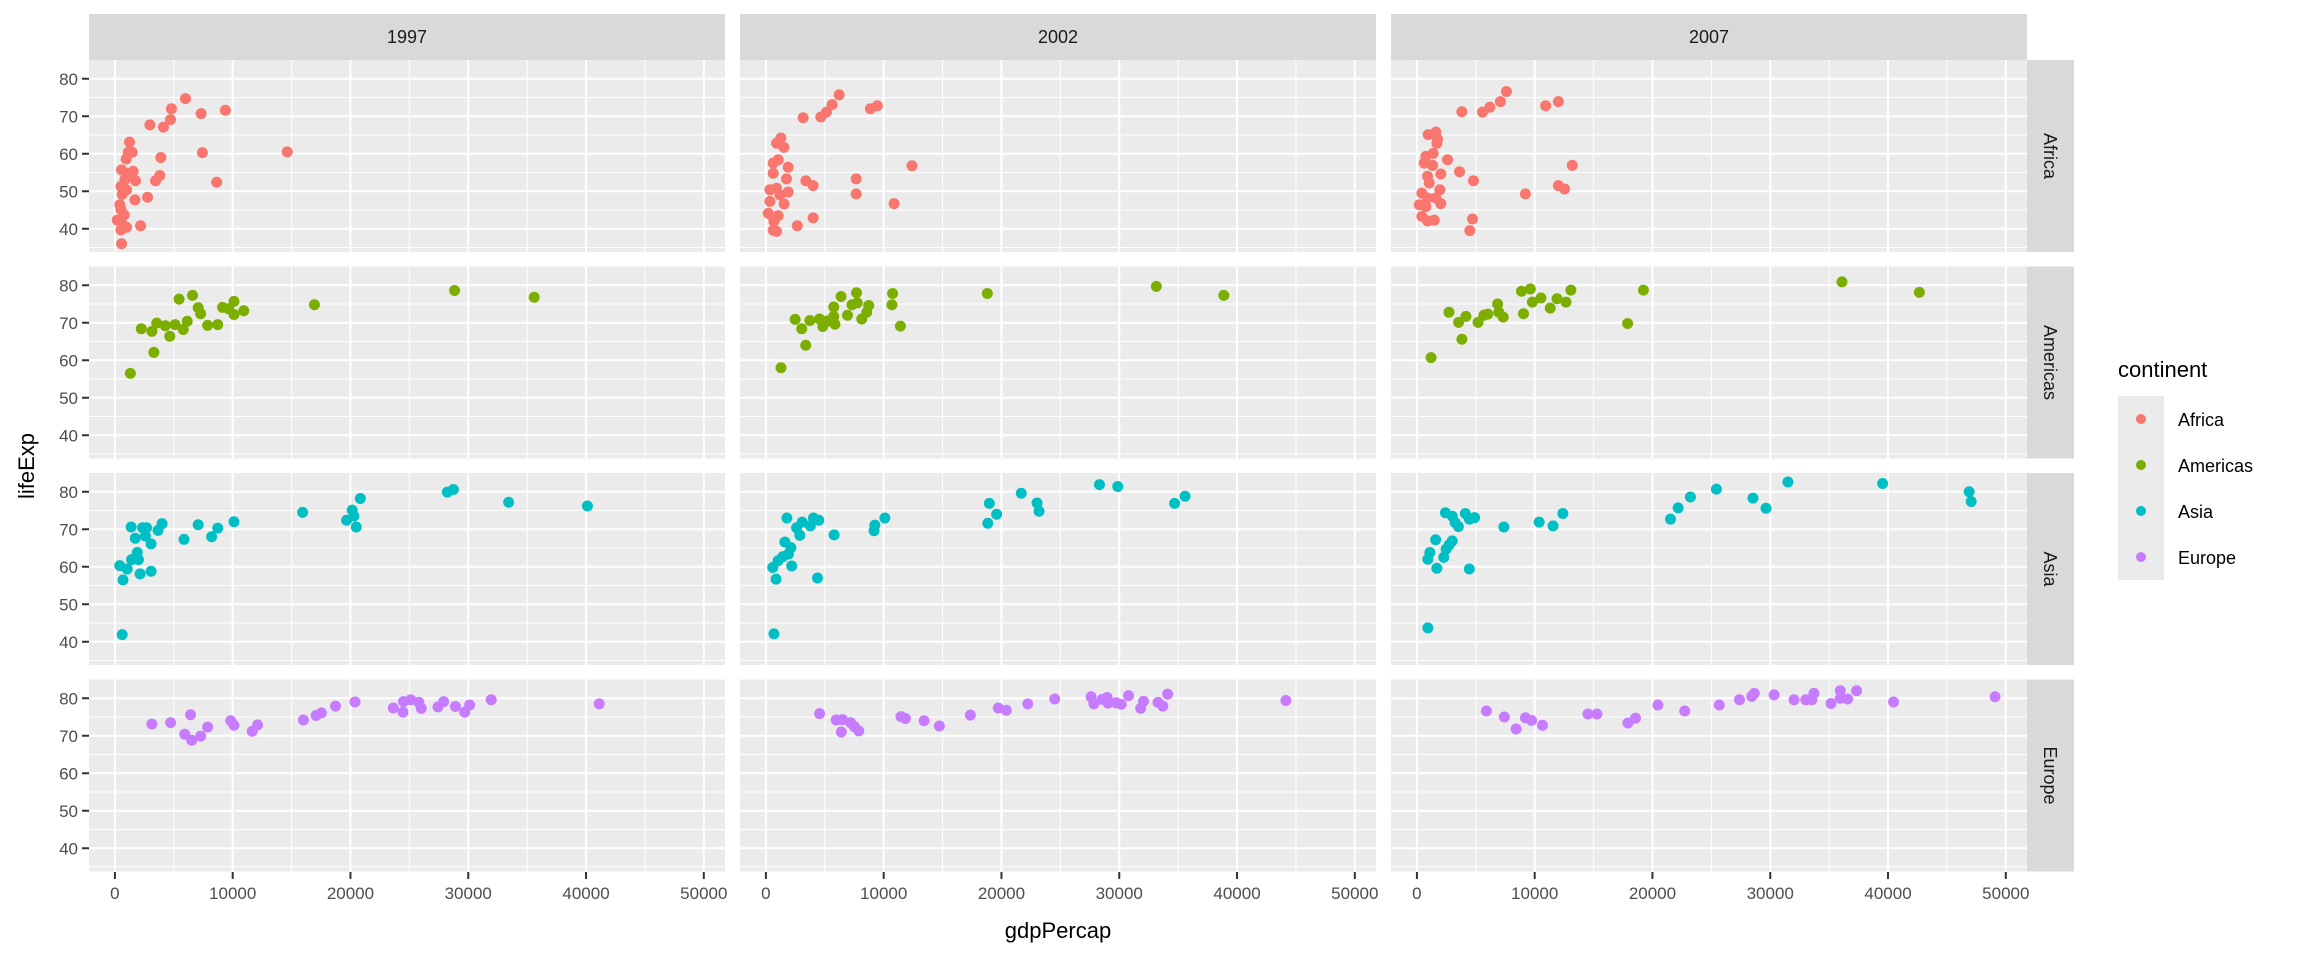 The image size is (2304, 960). What do you see at coordinates (1709, 569) in the screenshot?
I see `panel-asia-2007` at bounding box center [1709, 569].